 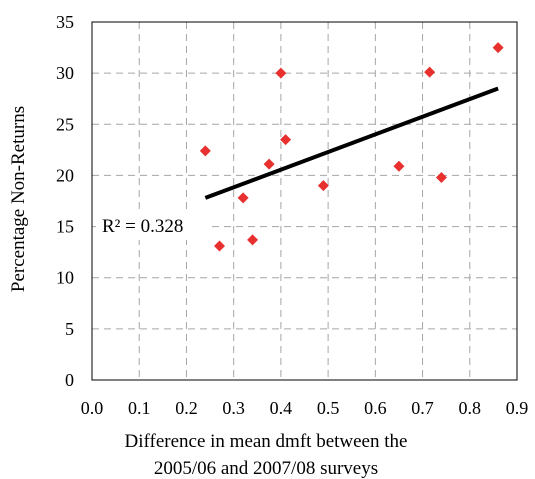 What do you see at coordinates (305, 408) in the screenshot?
I see `x-tick-labels: 0.0 0.1 0.2 0.3 0.4 0.5 0.6 0.7 0.8 0.9` at bounding box center [305, 408].